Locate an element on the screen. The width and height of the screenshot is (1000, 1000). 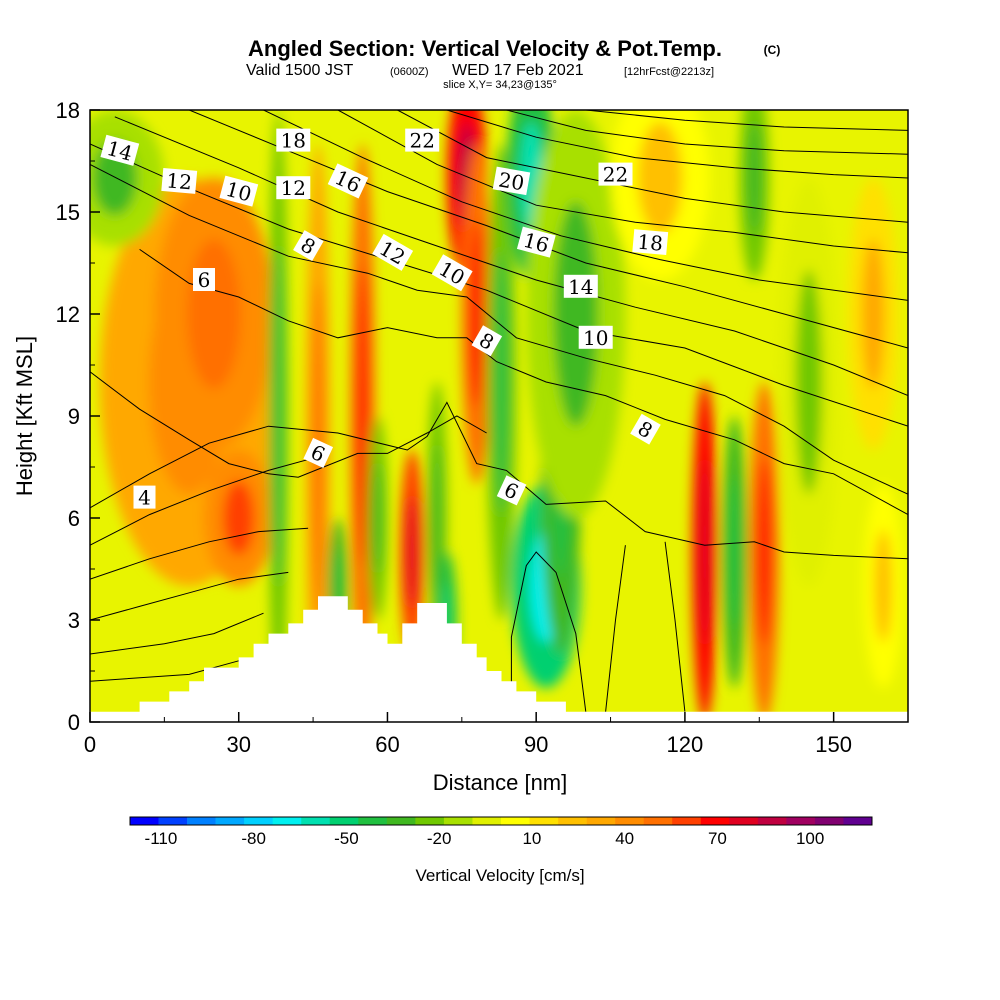
contour-label-text: 10 is located at coordinates (595, 338).